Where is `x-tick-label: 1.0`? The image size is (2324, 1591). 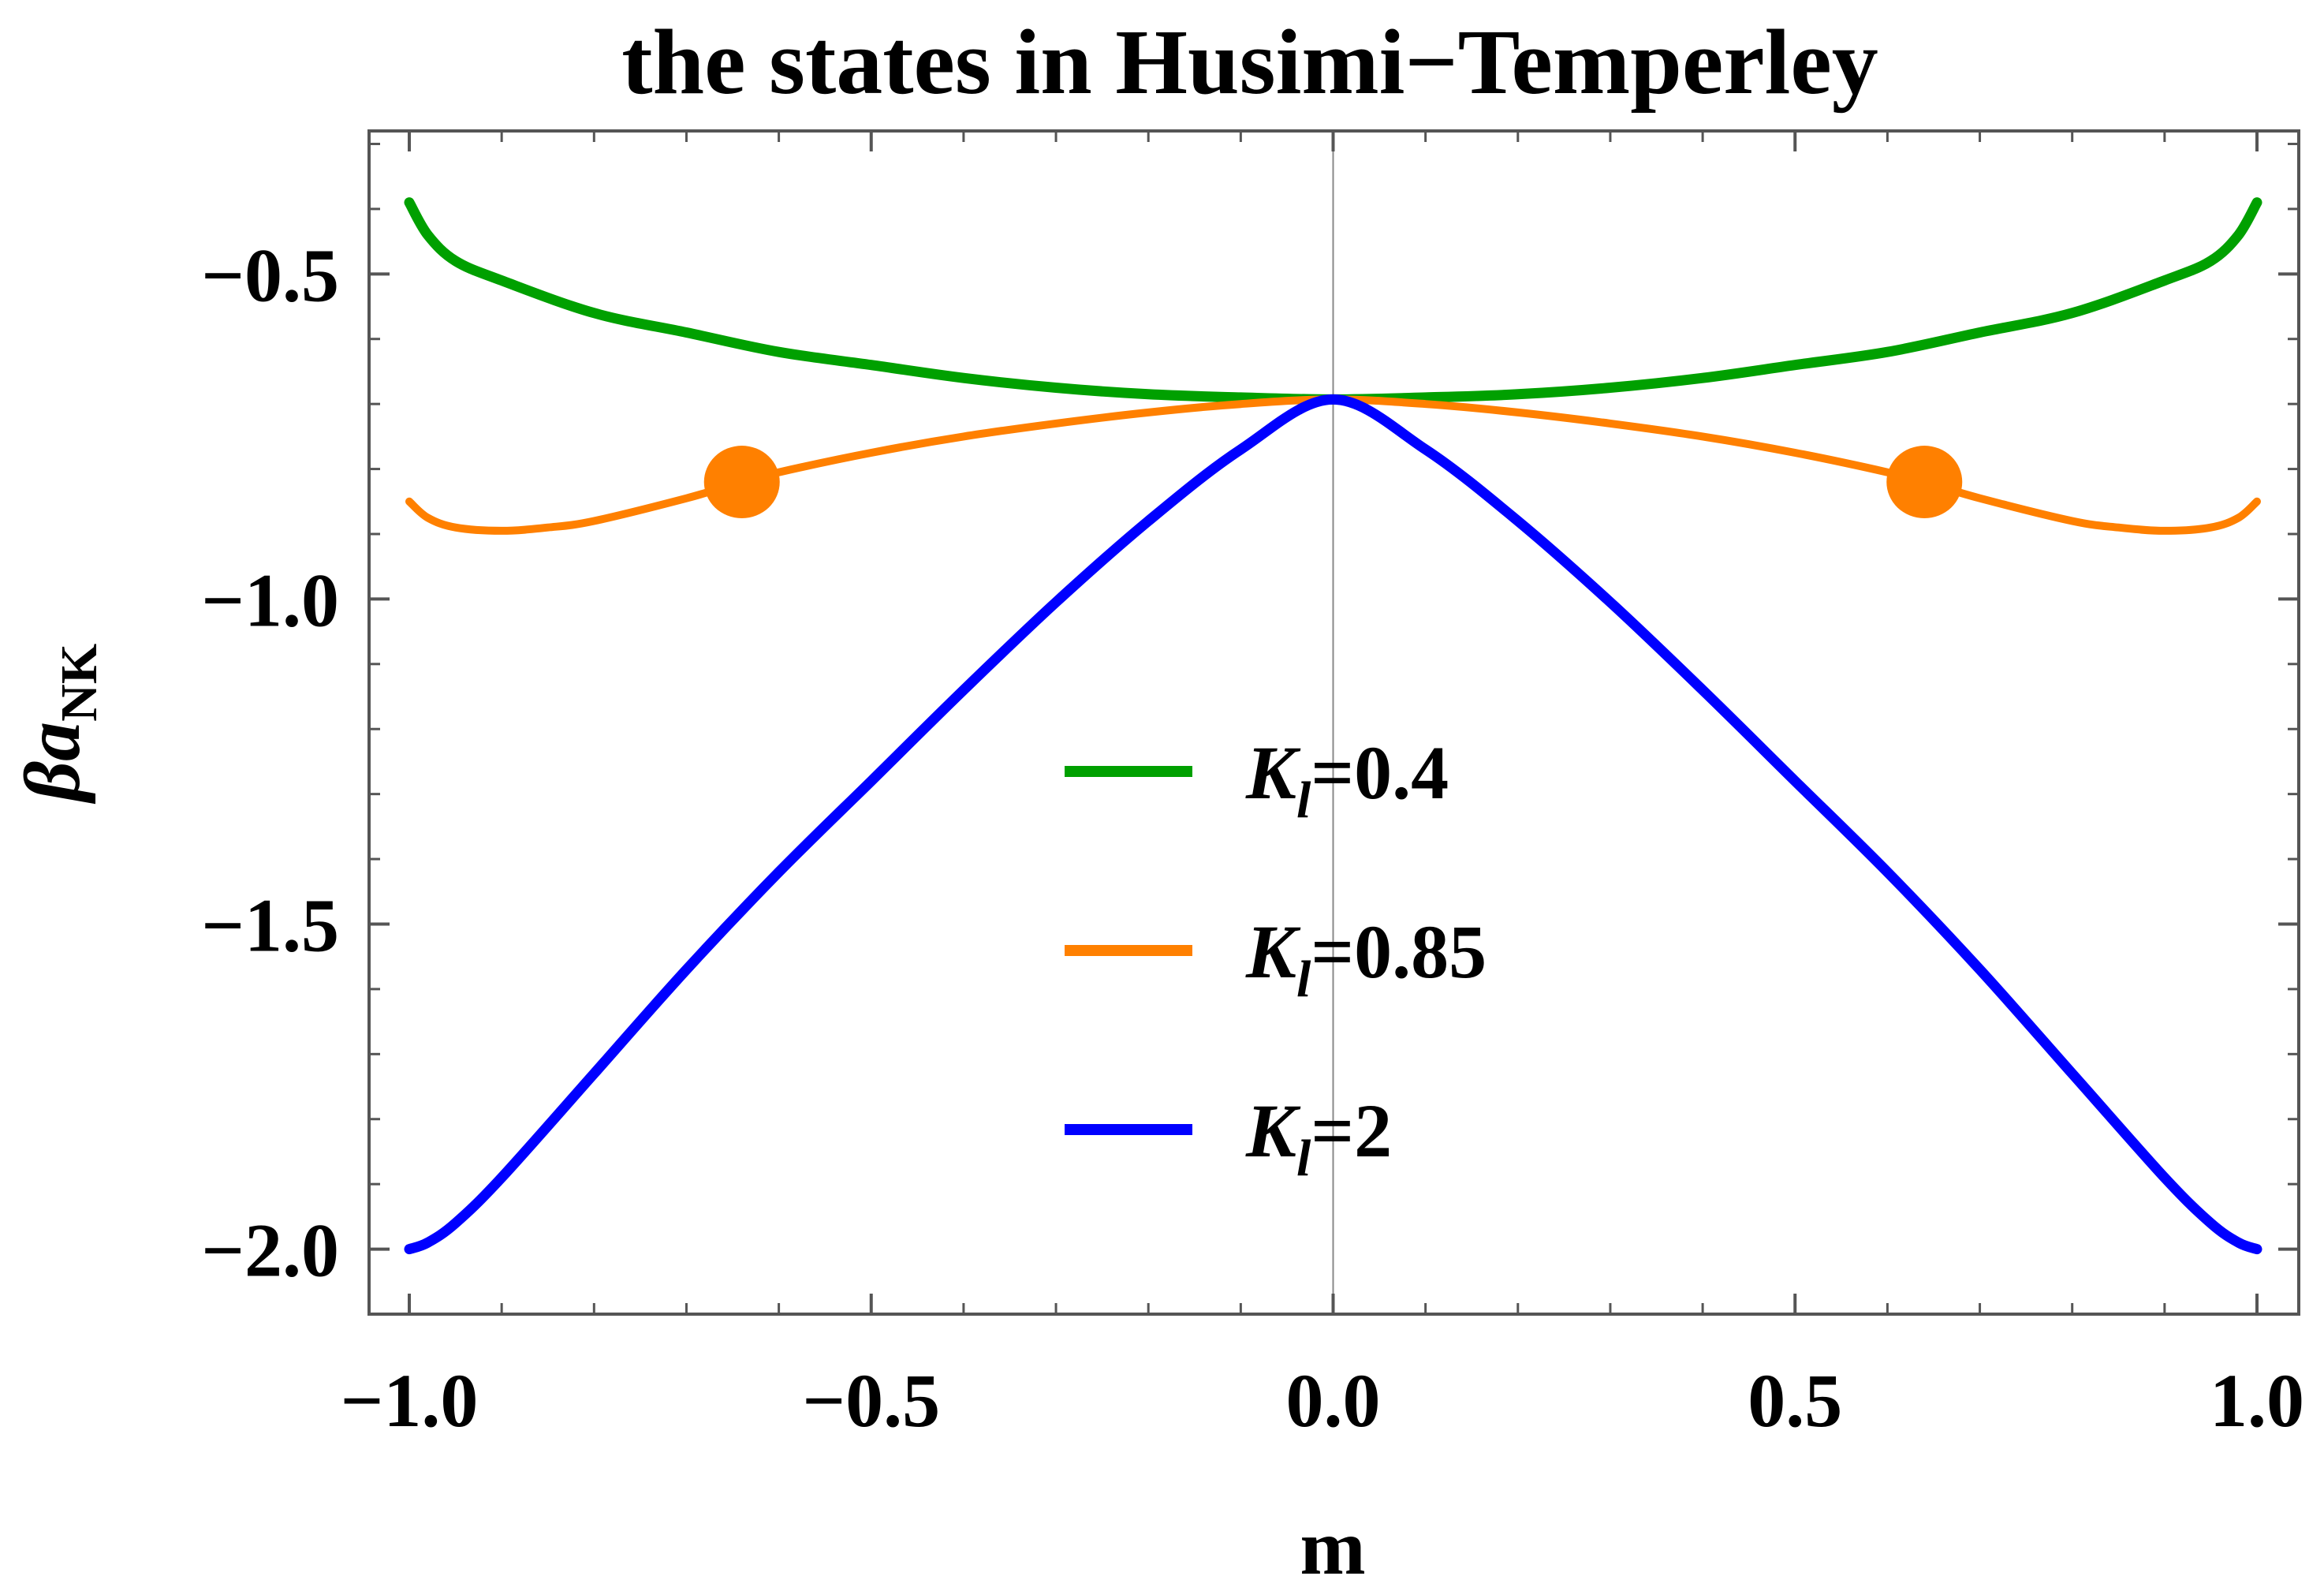 x-tick-label: 1.0 is located at coordinates (2257, 1400).